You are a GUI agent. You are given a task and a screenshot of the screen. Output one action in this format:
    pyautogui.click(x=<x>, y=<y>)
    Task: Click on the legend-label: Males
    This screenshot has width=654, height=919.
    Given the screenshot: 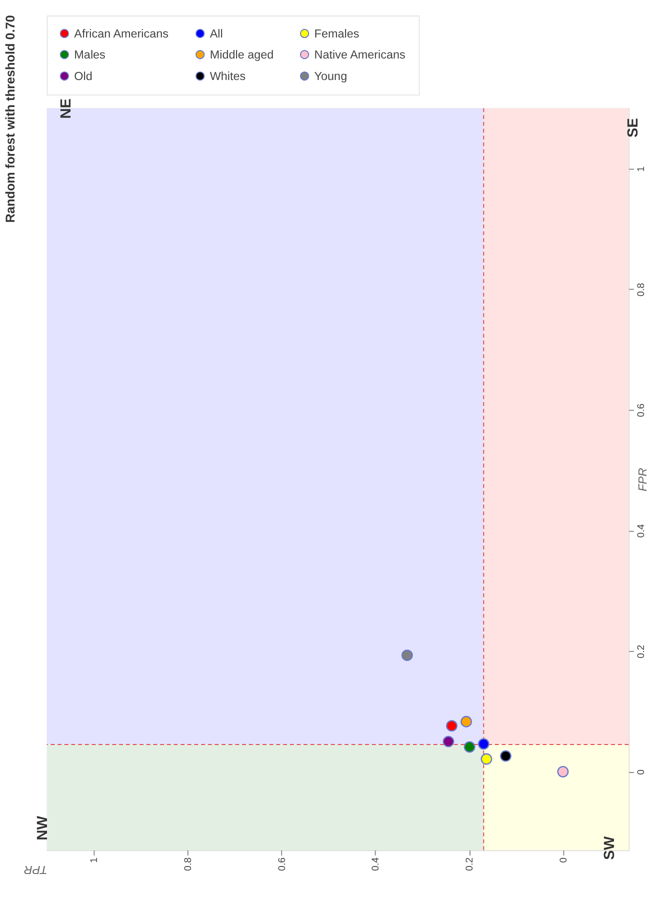 What is the action you would take?
    pyautogui.click(x=90, y=55)
    